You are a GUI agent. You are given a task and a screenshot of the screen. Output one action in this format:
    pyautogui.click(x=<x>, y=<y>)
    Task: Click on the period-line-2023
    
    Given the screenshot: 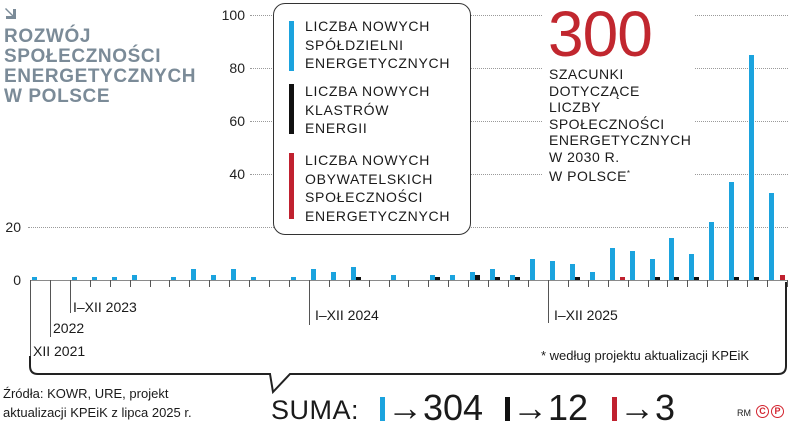 What is the action you would take?
    pyautogui.click(x=71, y=296)
    